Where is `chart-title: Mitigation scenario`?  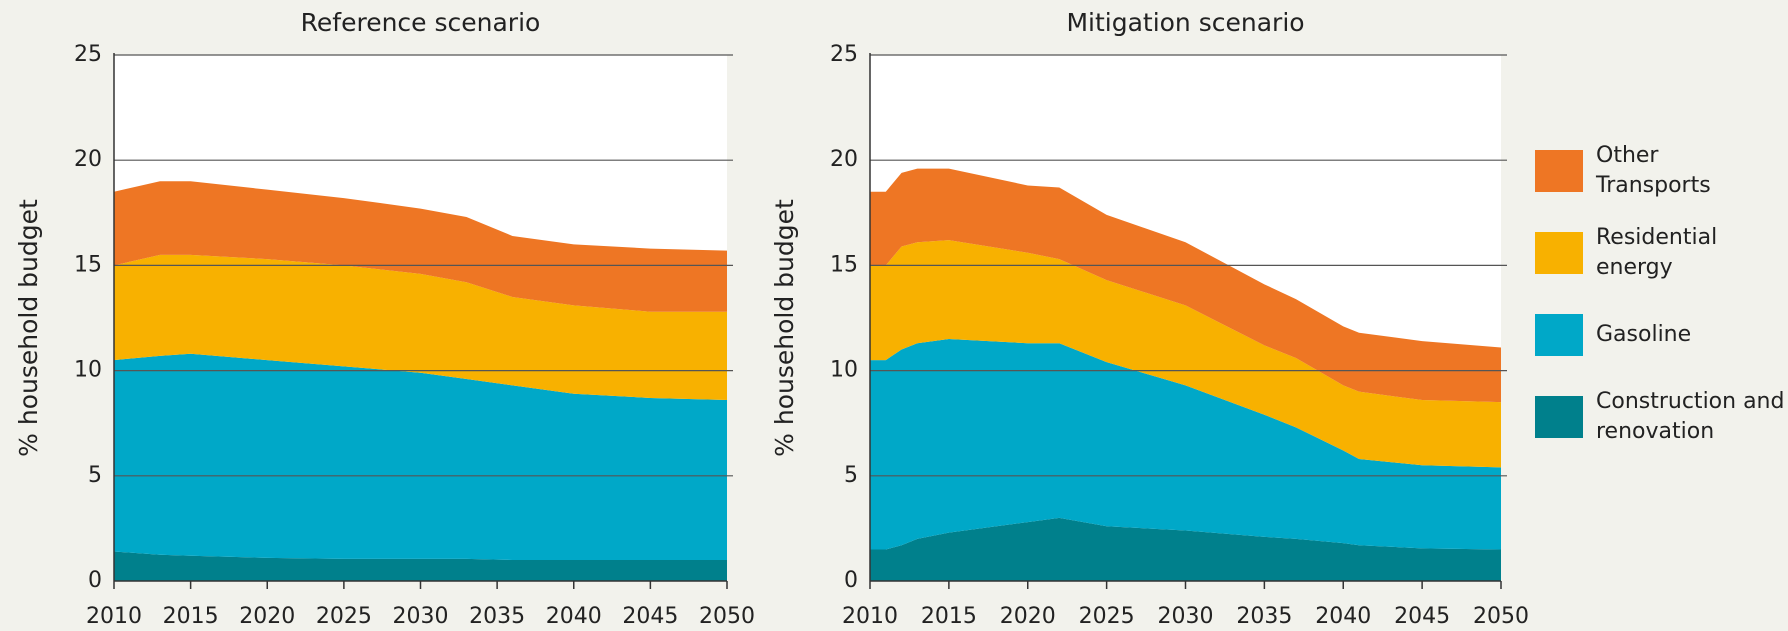 chart-title: Mitigation scenario is located at coordinates (1185, 22).